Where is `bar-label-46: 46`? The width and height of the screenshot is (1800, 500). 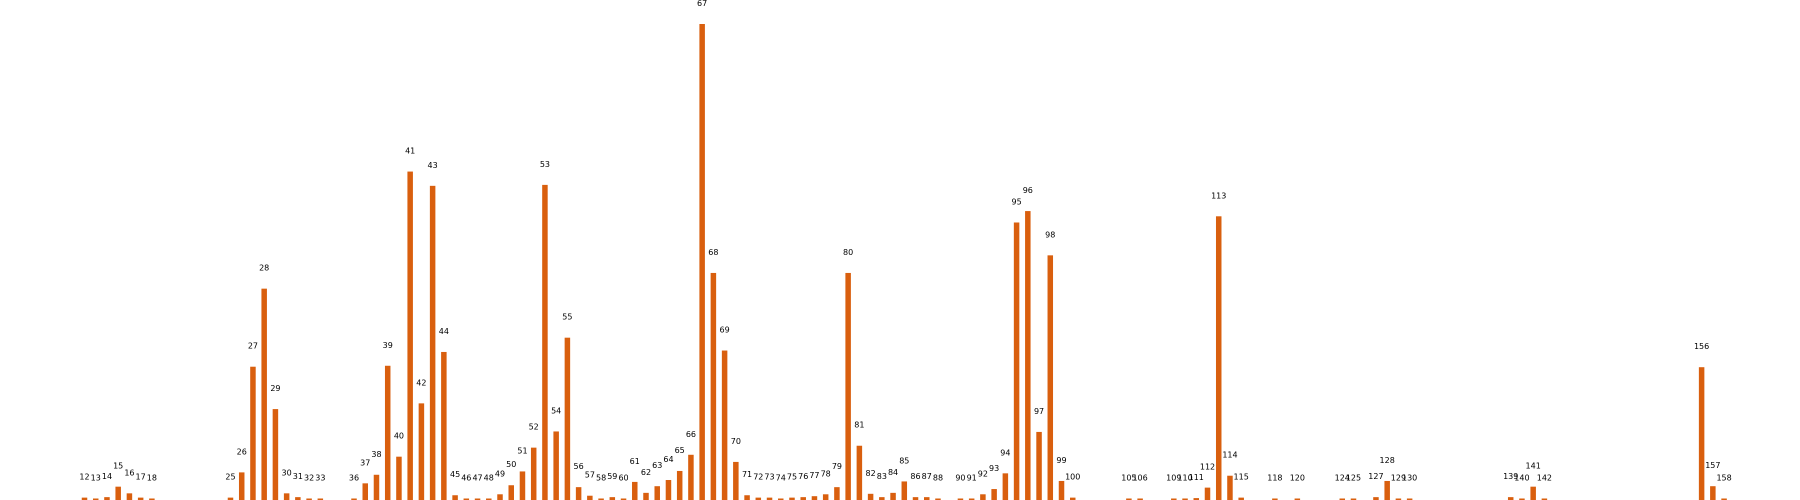
bar-label-46: 46 is located at coordinates (466, 478).